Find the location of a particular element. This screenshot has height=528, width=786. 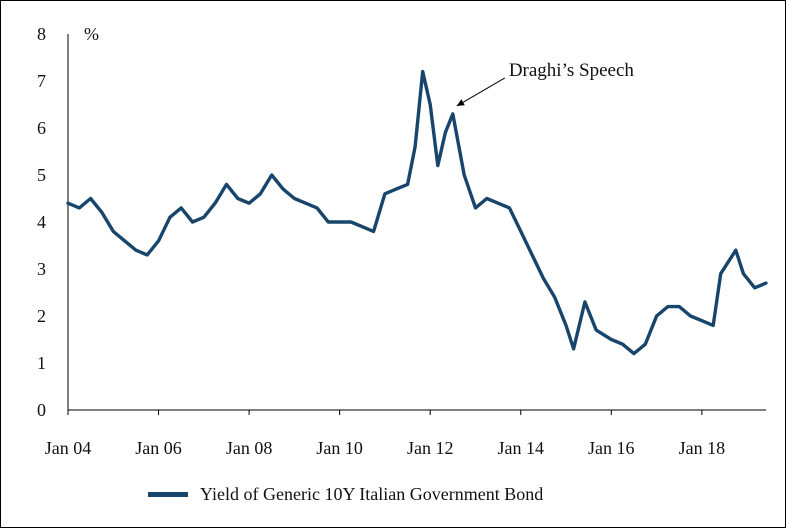

x-tick-label: Jan 06 is located at coordinates (158, 448).